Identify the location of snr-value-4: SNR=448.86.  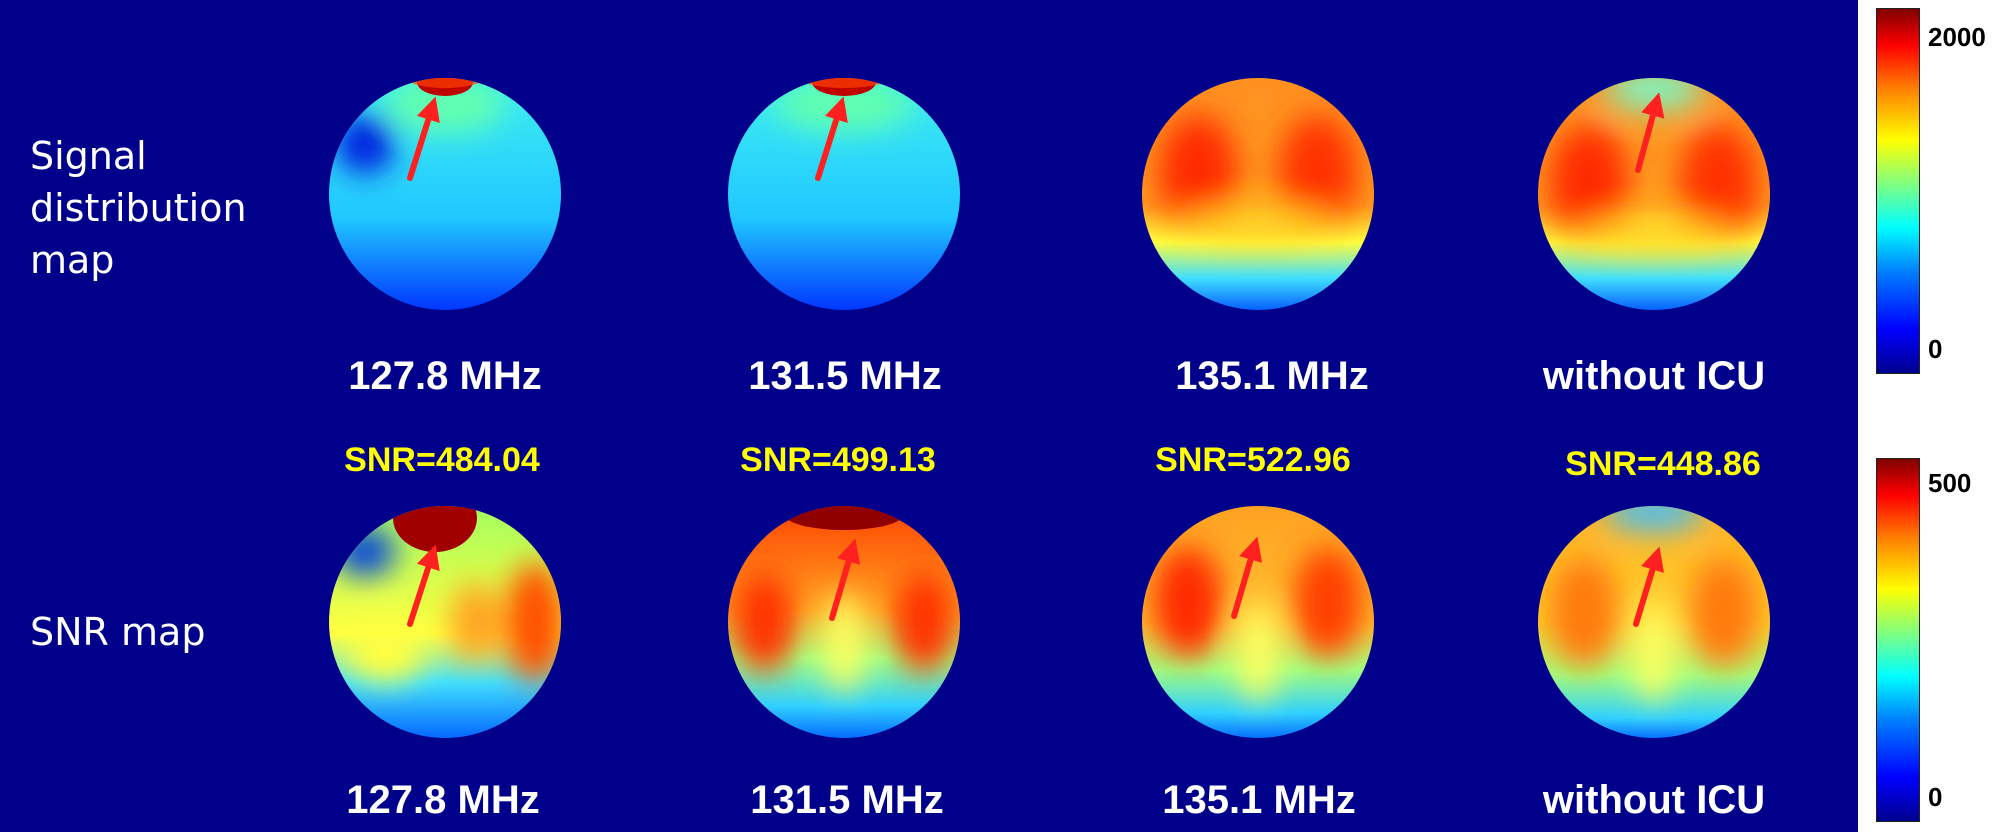
(1663, 464).